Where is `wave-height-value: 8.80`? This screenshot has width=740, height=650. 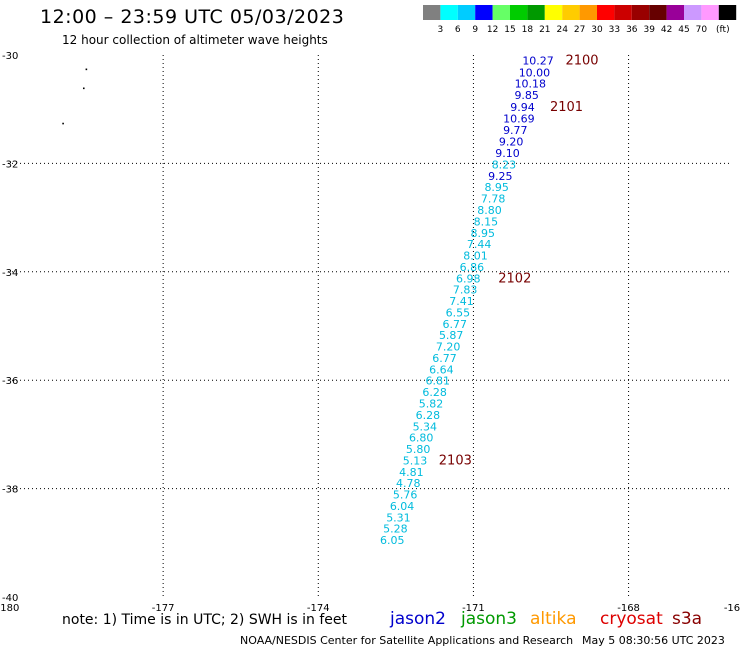
wave-height-value: 8.80 is located at coordinates (489, 210).